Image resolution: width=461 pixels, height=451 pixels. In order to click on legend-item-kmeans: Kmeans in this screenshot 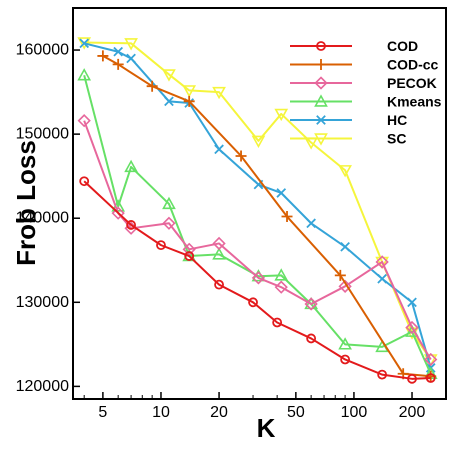, I will do `click(366, 102)`.